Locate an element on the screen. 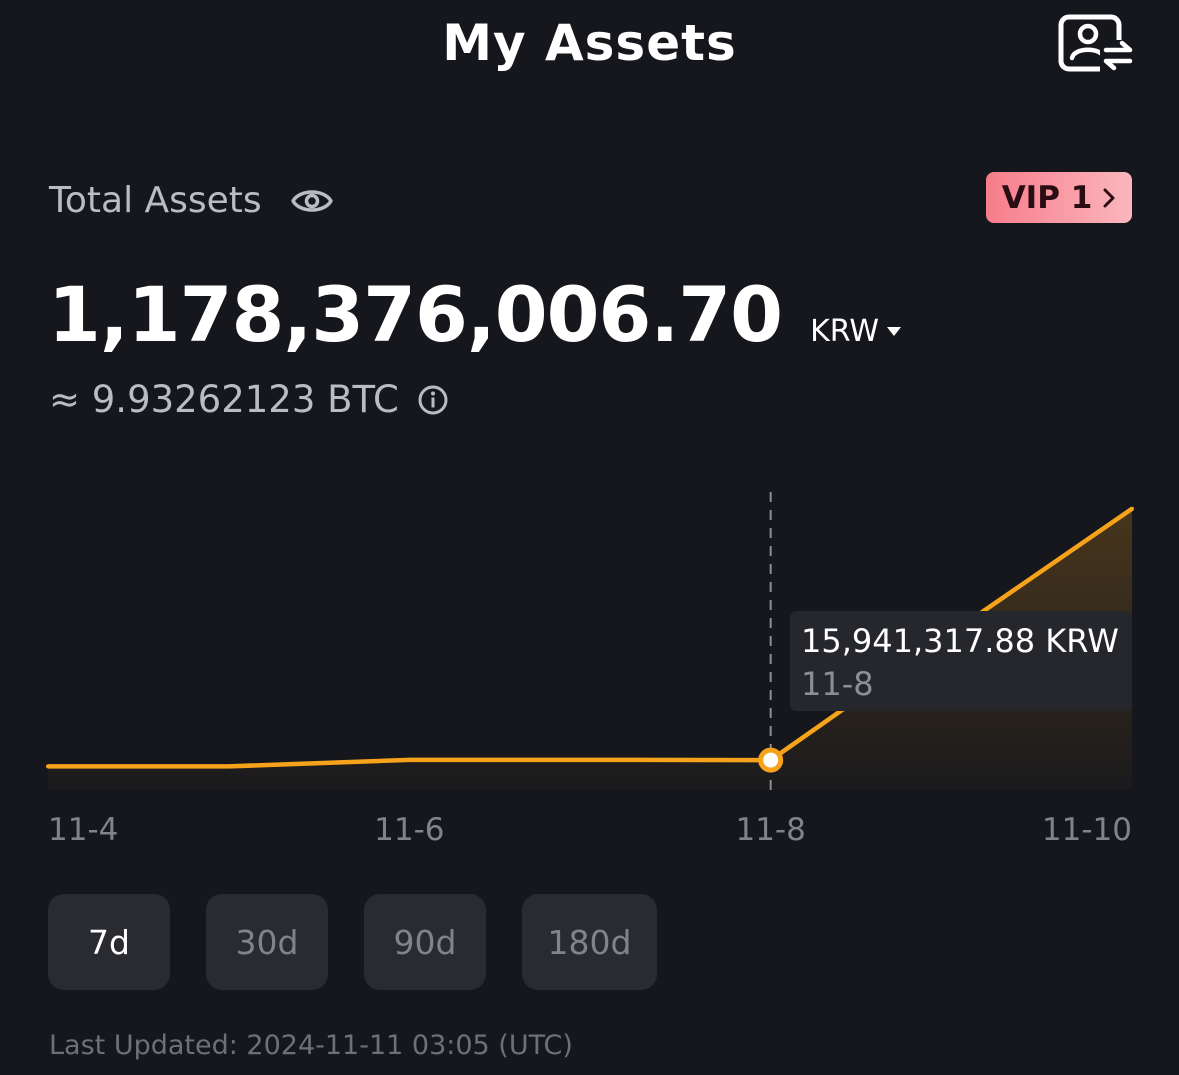  total-amount-row: 1,178,376,006.70 KRW is located at coordinates (475, 314).